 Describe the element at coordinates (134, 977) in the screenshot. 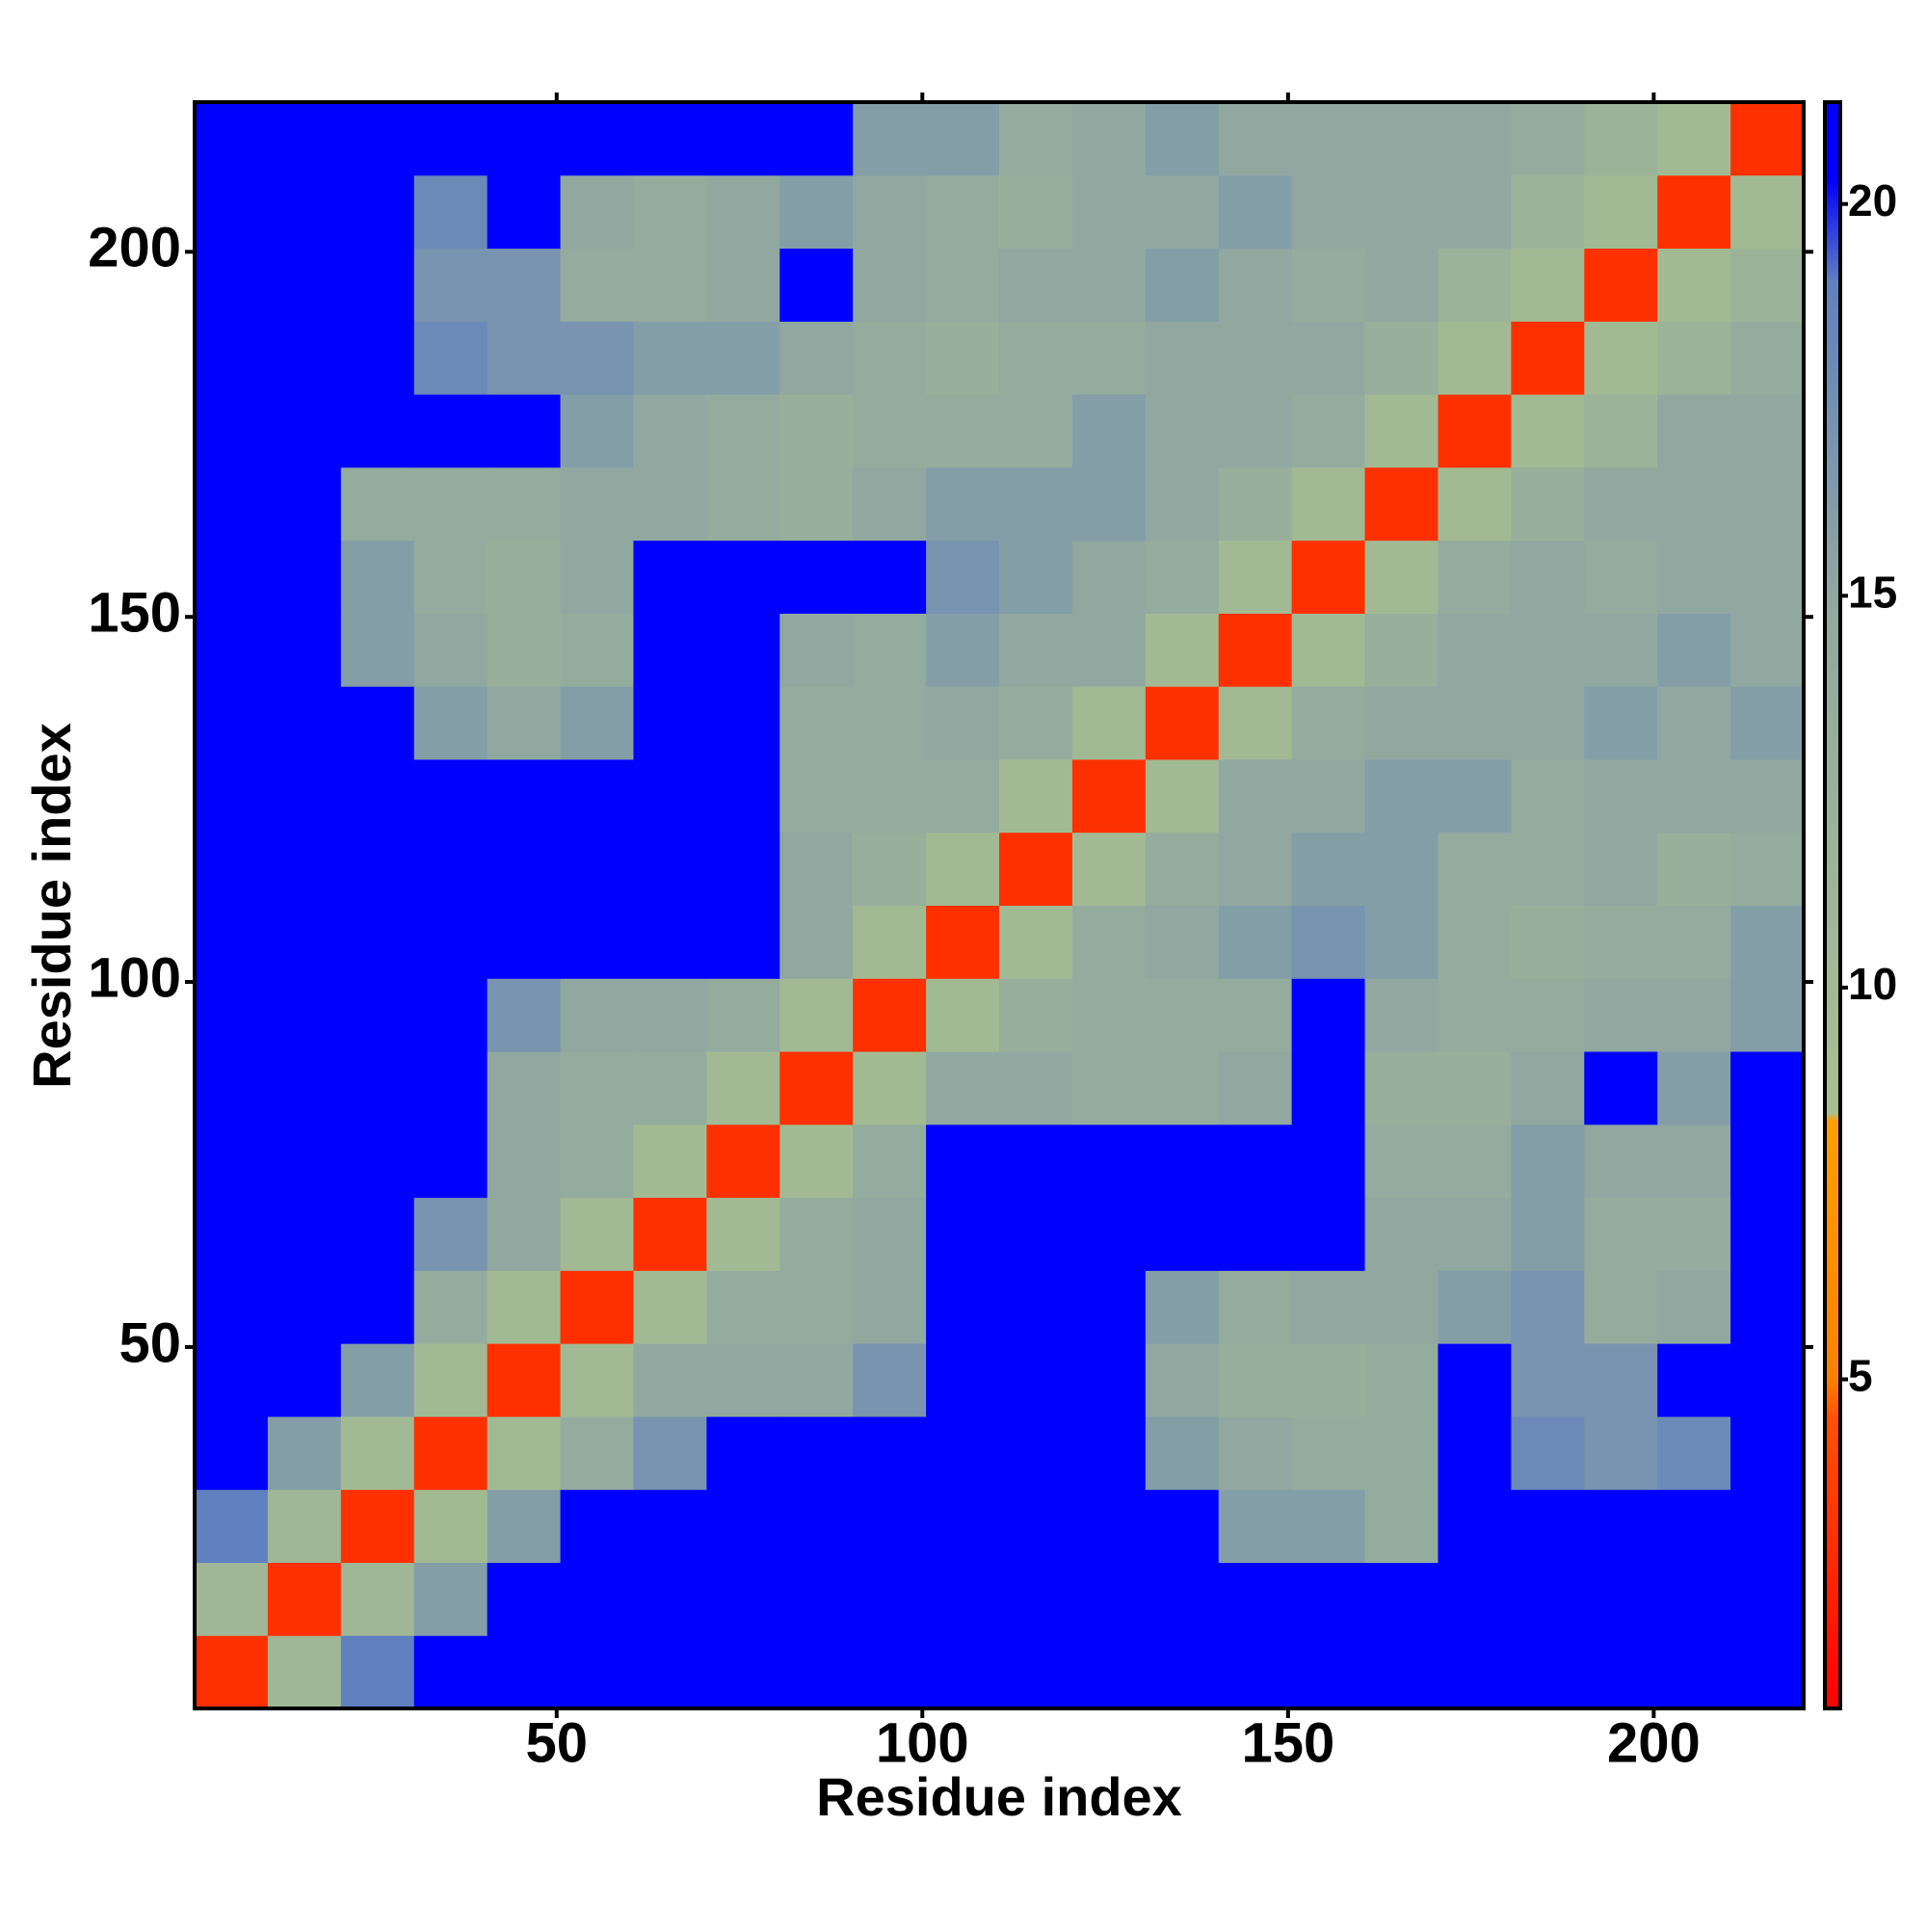

I see `y-tick-label: 100` at that location.